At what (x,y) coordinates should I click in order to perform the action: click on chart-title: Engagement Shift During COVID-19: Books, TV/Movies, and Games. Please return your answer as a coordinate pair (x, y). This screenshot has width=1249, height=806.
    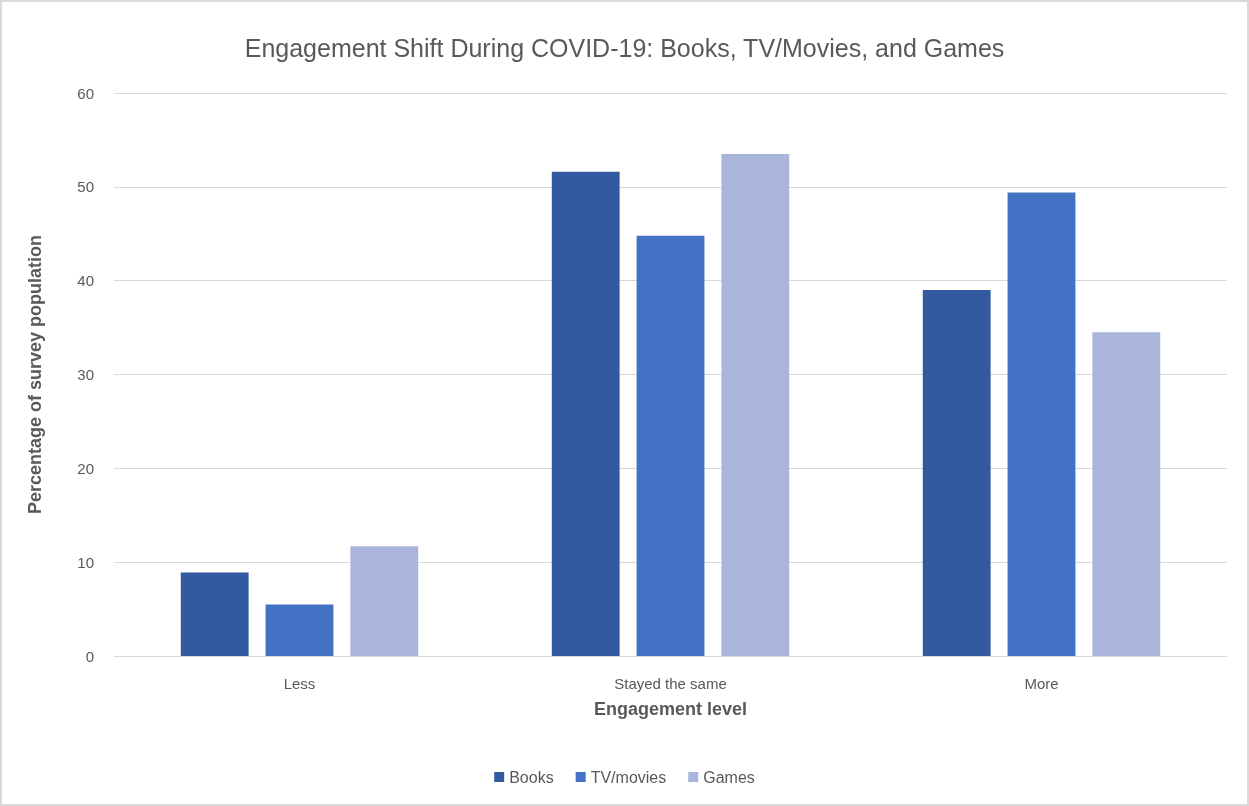
    Looking at the image, I should click on (624, 47).